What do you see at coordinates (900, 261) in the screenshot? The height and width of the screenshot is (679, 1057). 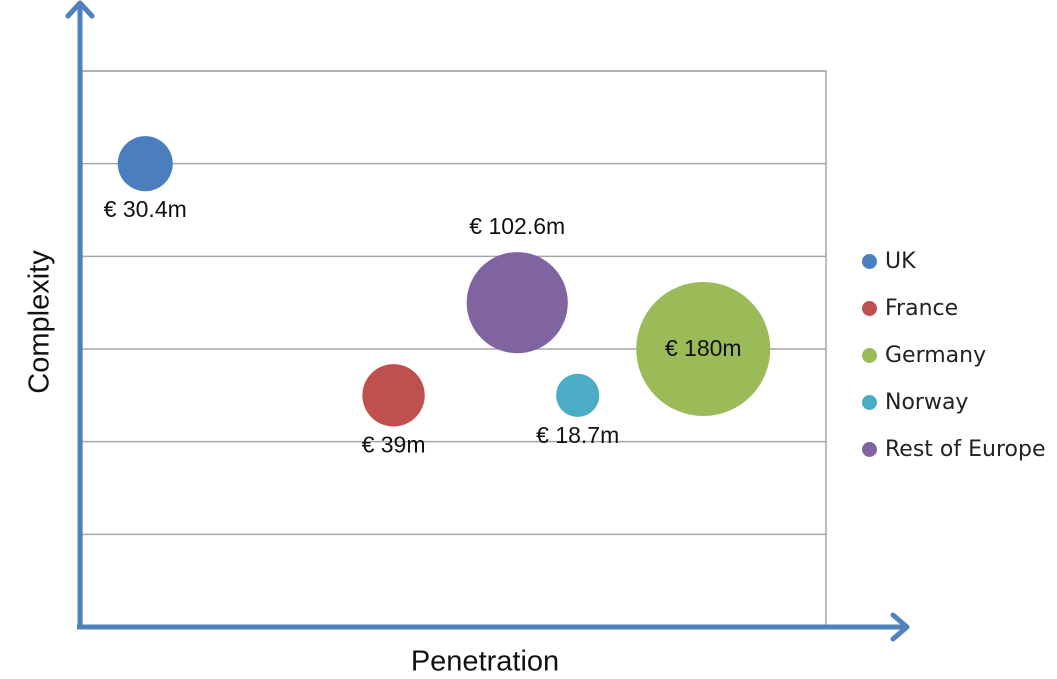 I see `legend-label: UK` at bounding box center [900, 261].